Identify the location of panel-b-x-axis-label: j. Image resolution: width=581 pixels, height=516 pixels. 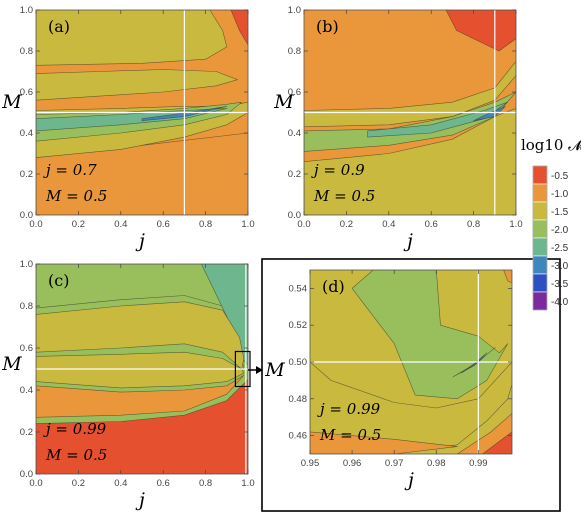
(408, 241).